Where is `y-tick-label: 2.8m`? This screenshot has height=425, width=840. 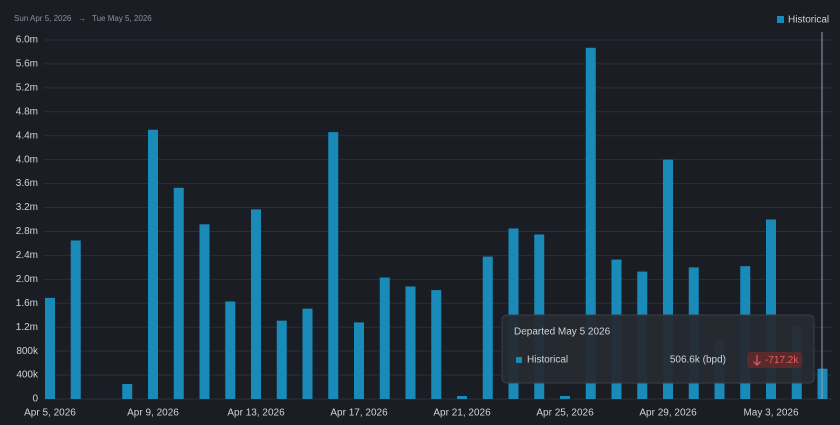
y-tick-label: 2.8m is located at coordinates (27, 231).